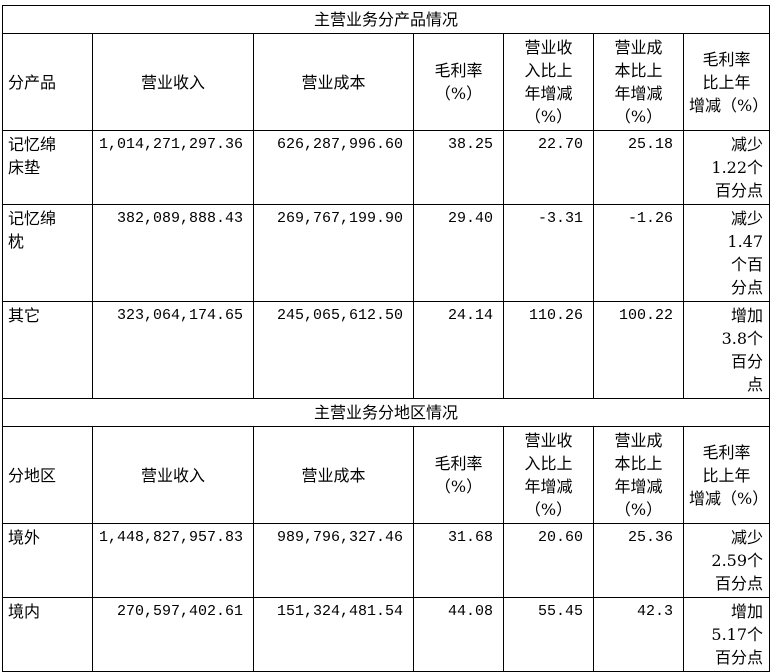 This screenshot has width=771, height=672. What do you see at coordinates (458, 167) in the screenshot?
I see `cell-margin: 38.25` at bounding box center [458, 167].